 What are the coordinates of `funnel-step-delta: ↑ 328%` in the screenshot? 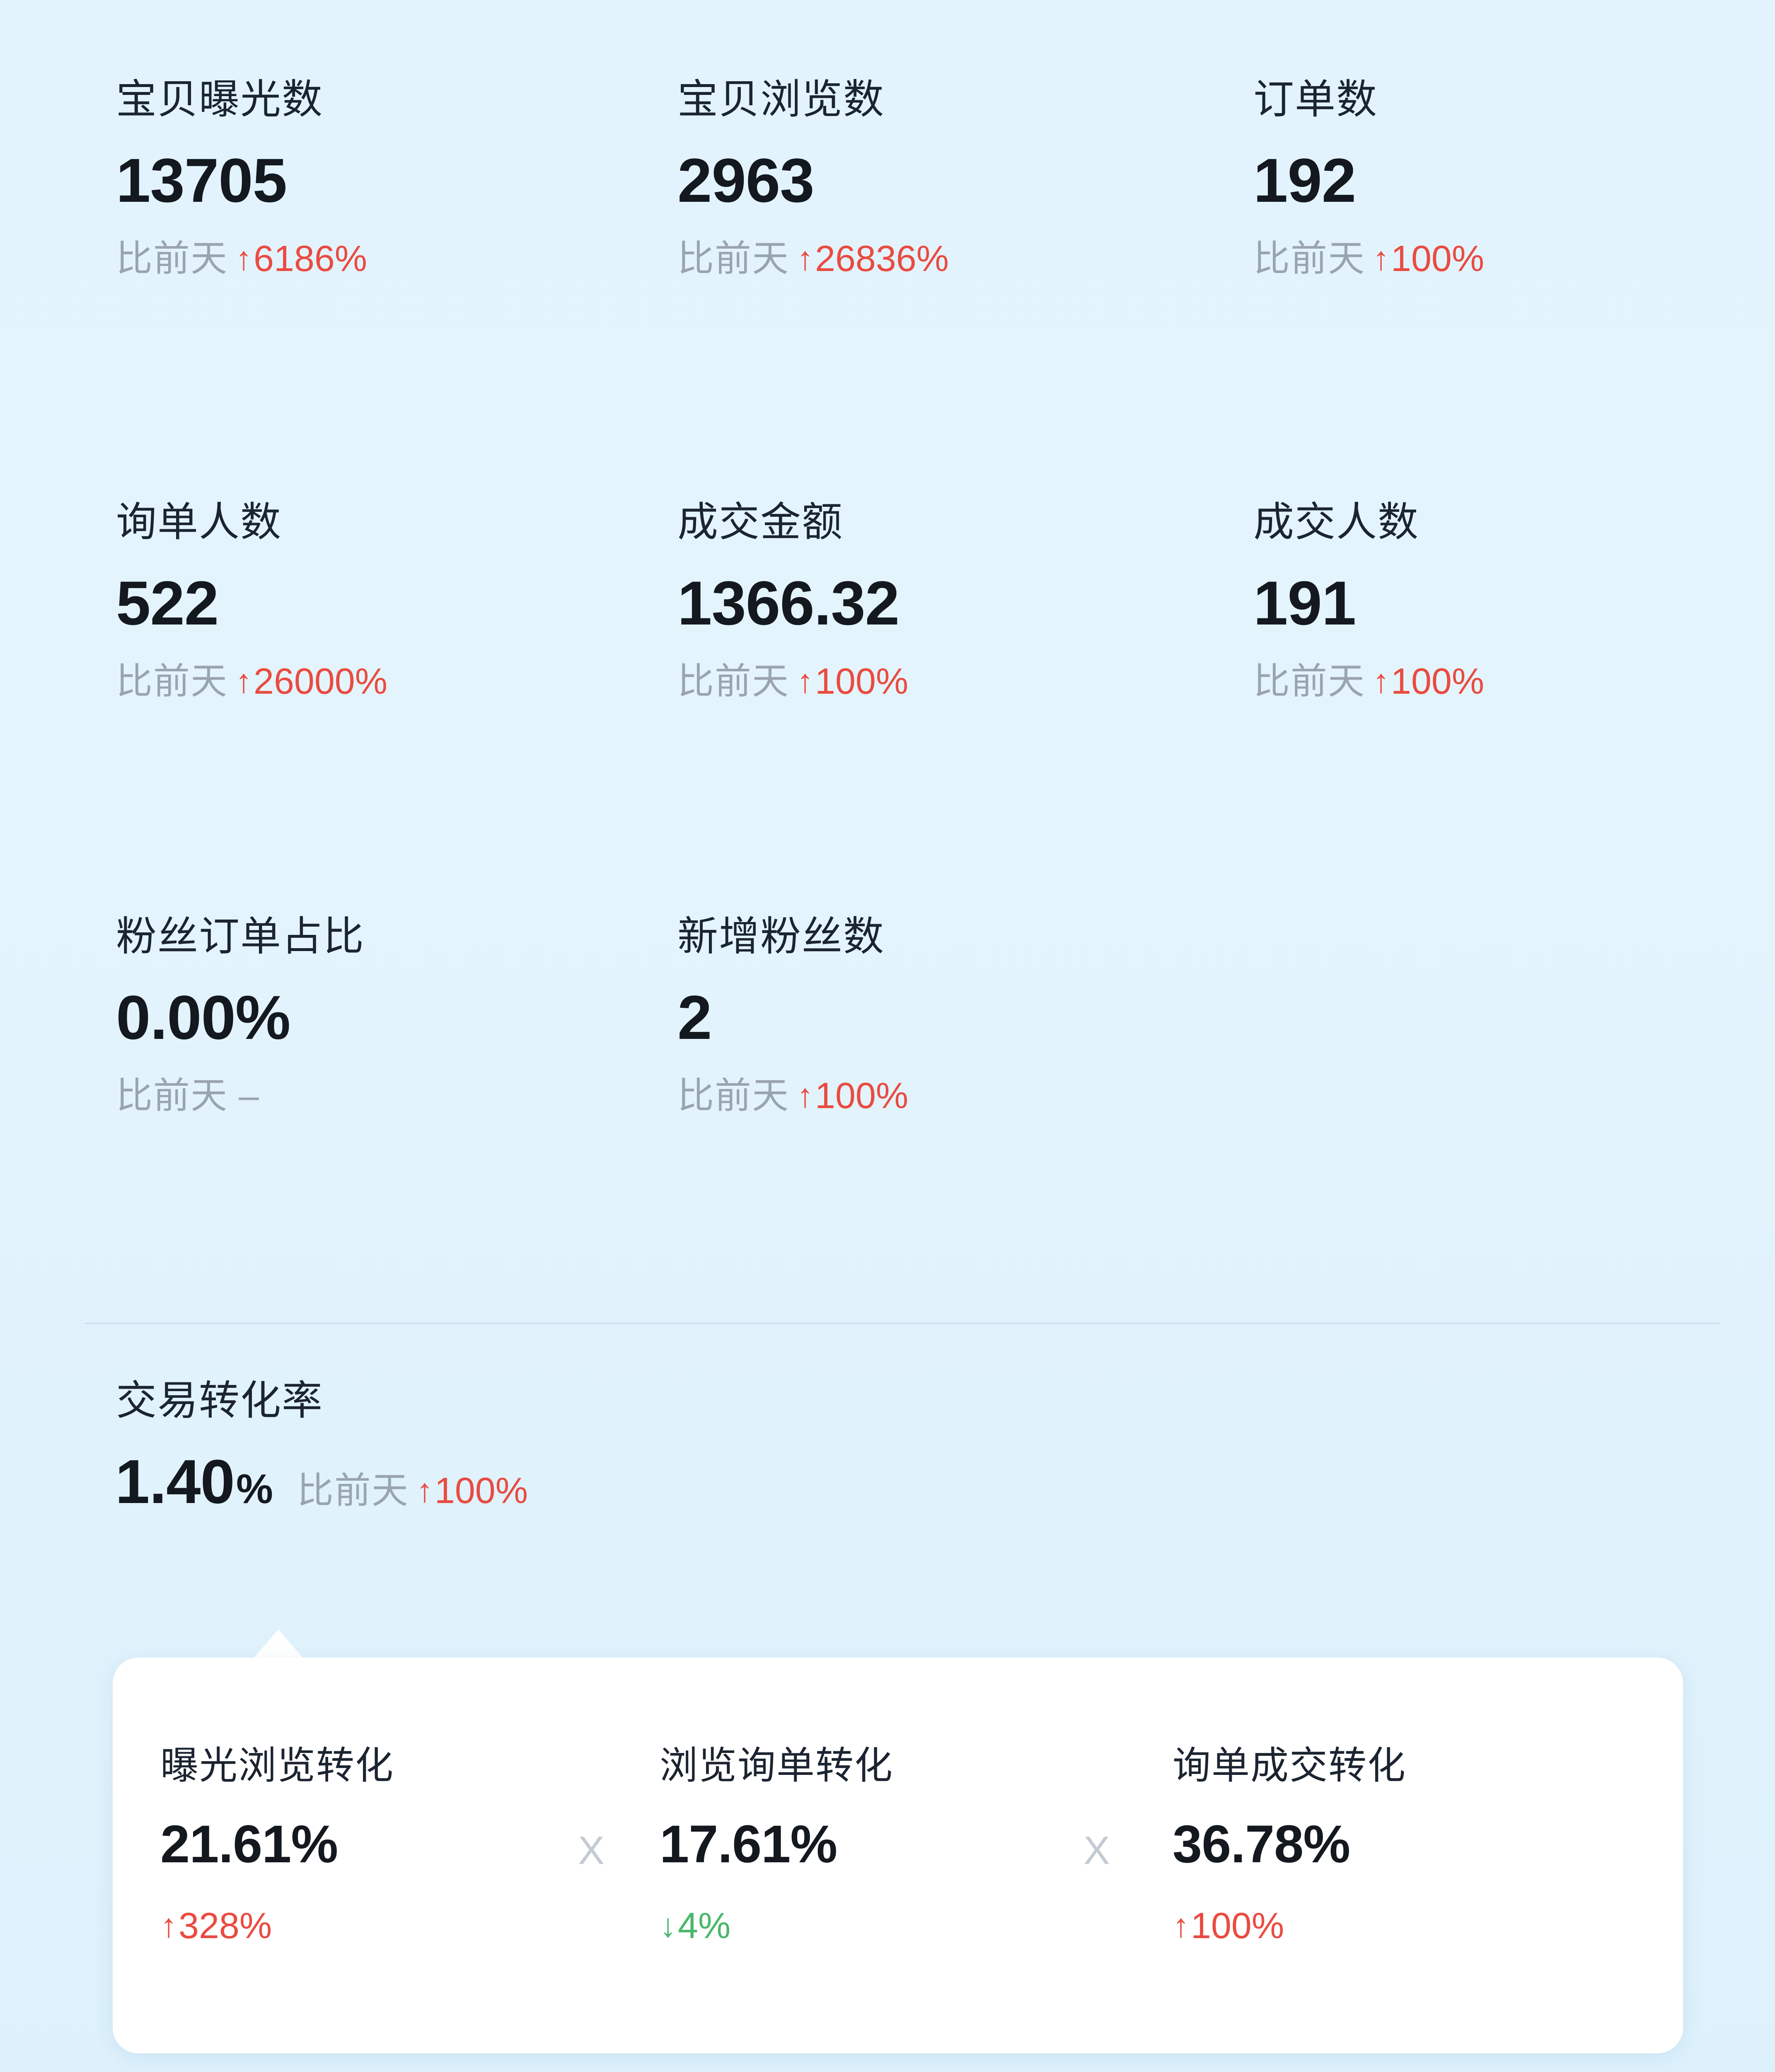 It's located at (362, 1925).